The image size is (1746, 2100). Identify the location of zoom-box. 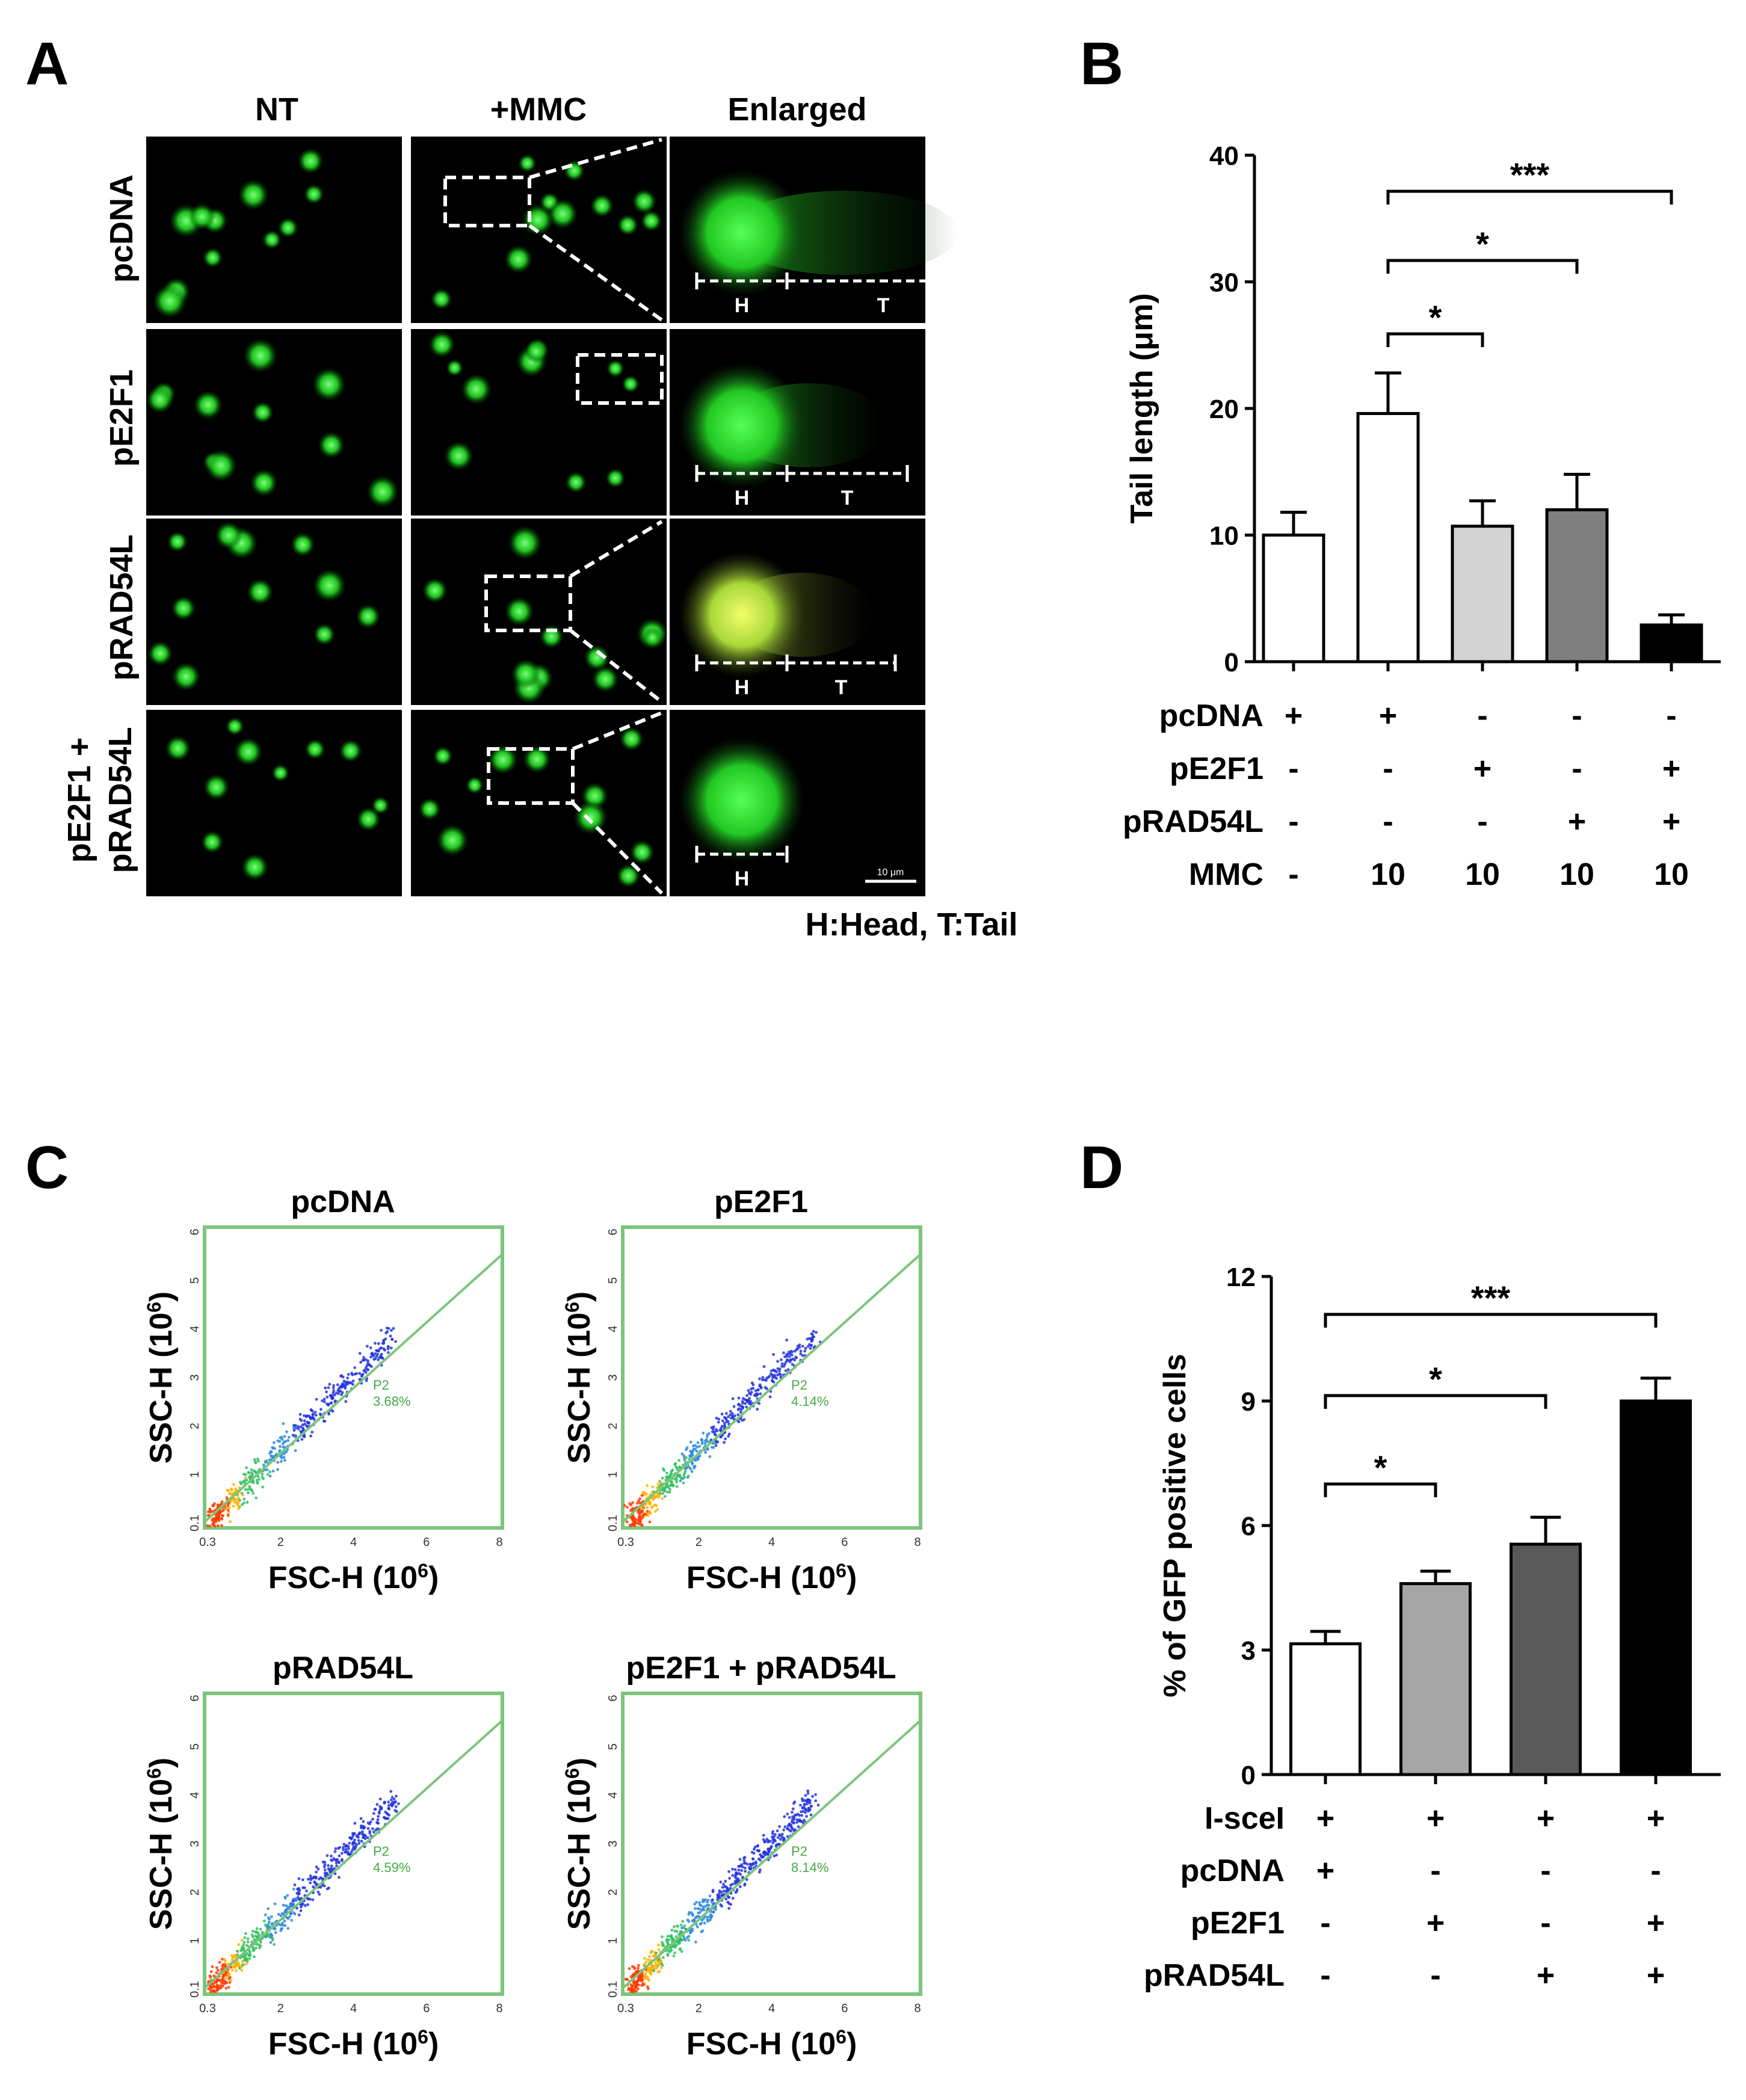
(487, 201).